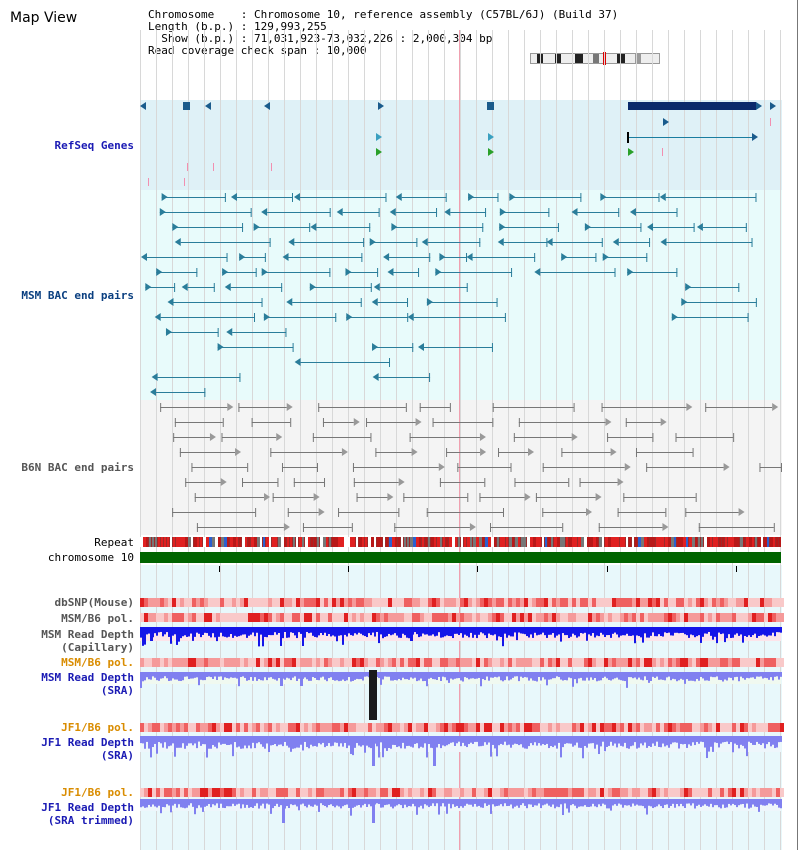  I want to click on repeat-label: Repeat, so click(114, 542).